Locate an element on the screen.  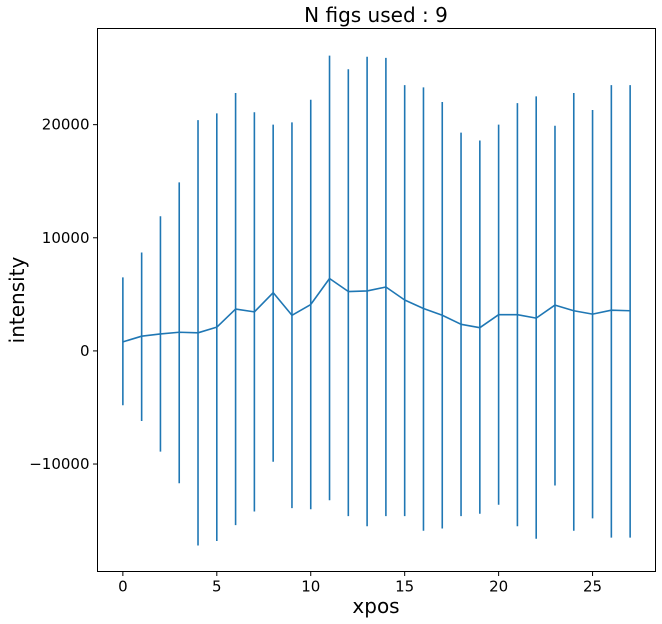
y-axis-label: intensity is located at coordinates (17, 299).